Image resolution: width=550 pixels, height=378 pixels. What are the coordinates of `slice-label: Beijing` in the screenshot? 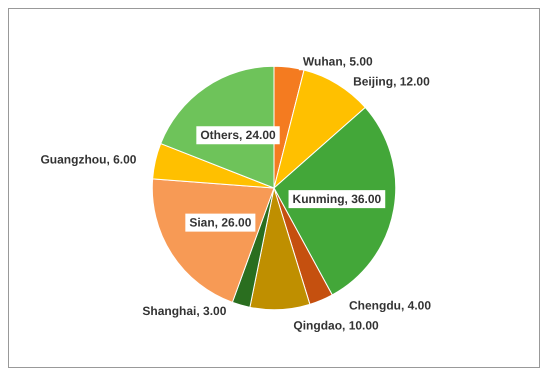 It's located at (373, 81).